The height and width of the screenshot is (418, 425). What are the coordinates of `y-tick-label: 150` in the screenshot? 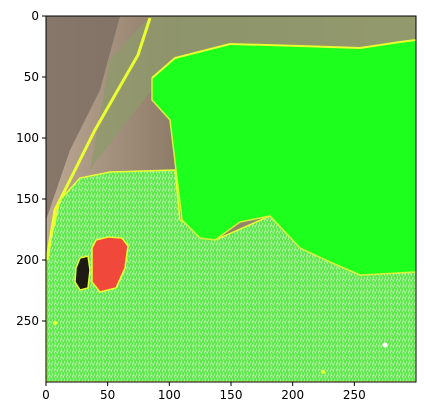 It's located at (27, 199).